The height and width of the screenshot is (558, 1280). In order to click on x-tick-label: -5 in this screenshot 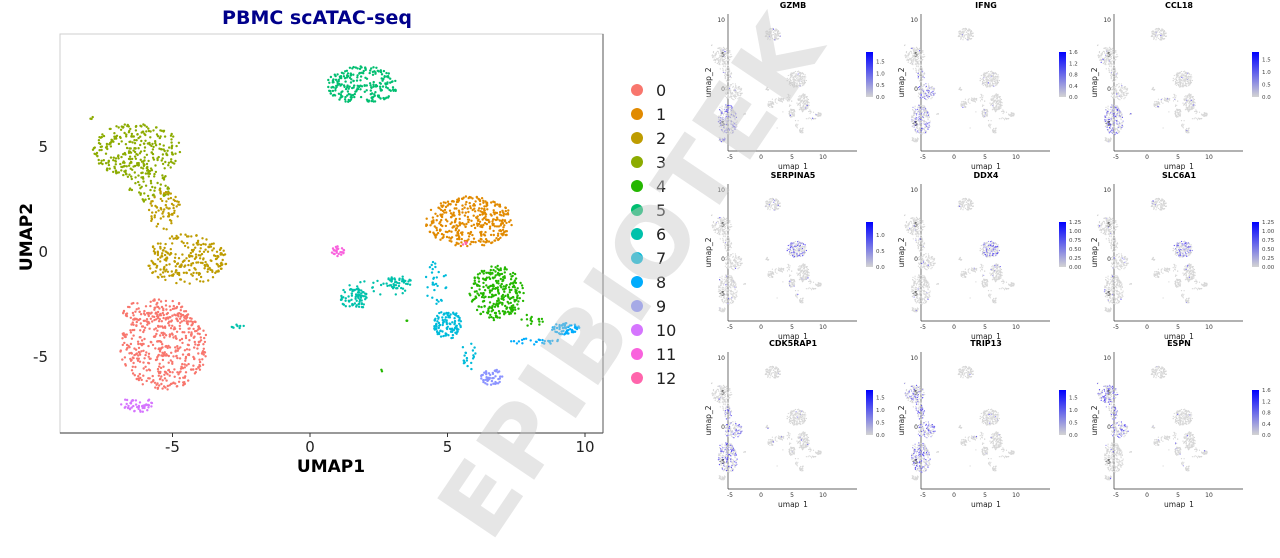, I will do `click(730, 157)`.